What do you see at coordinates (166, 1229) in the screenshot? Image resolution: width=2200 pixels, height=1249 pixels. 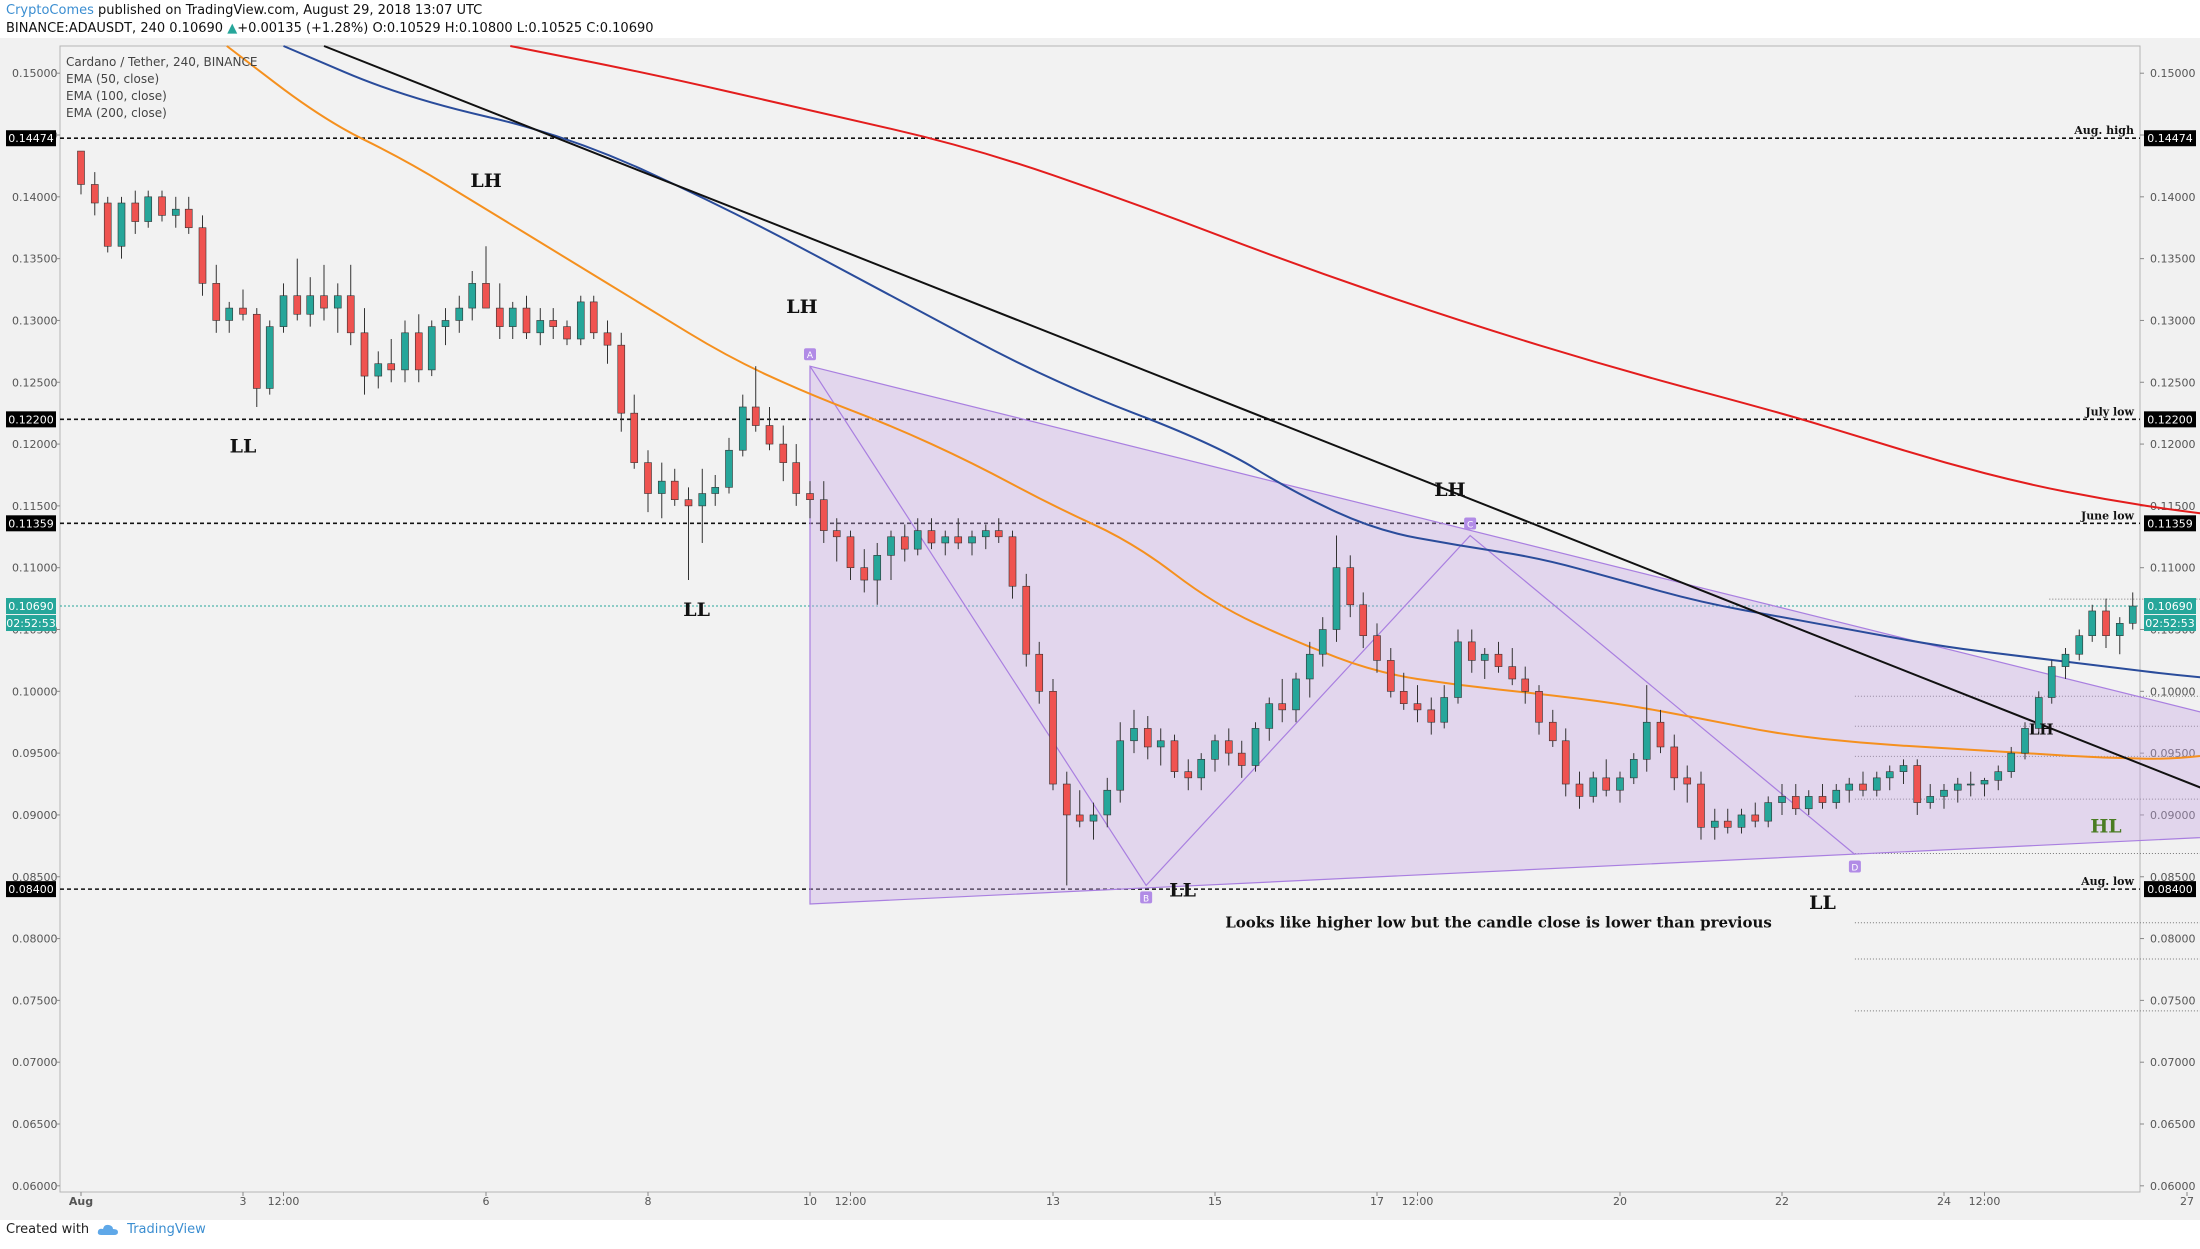 I see `tradingview-link: TradingView` at bounding box center [166, 1229].